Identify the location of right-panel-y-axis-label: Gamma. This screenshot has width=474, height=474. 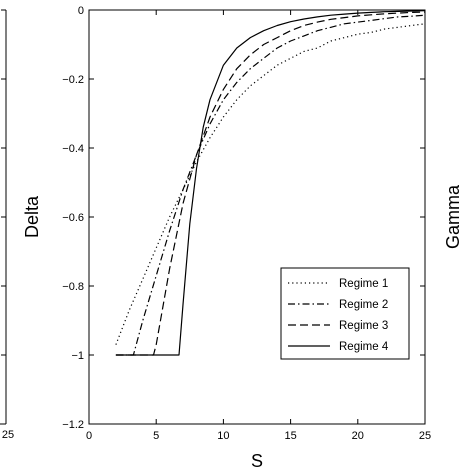
(453, 216).